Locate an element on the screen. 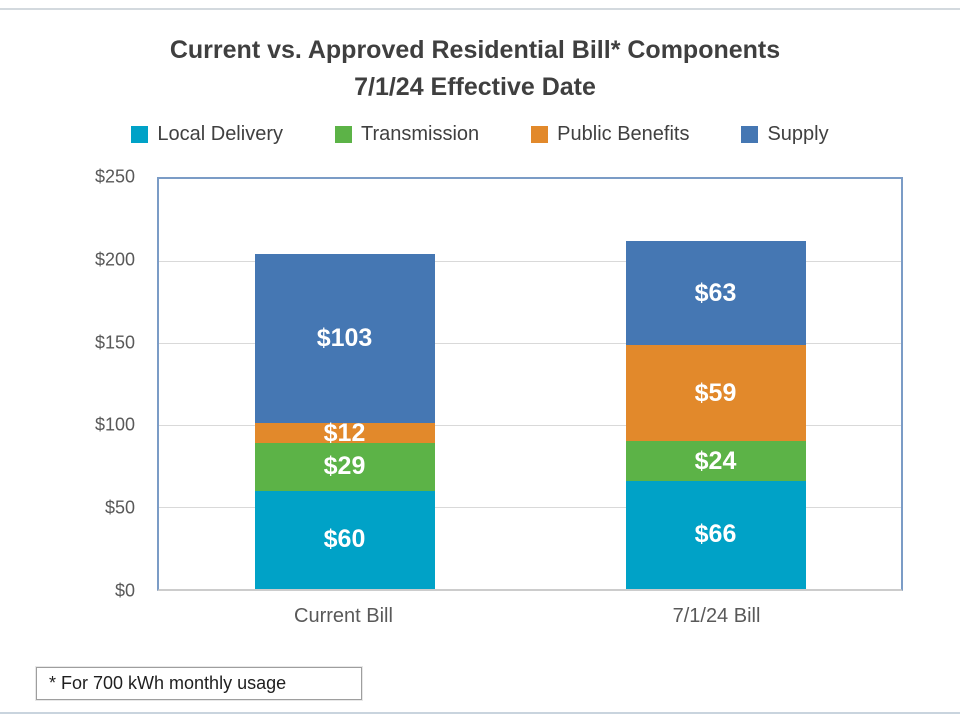 The width and height of the screenshot is (960, 720). y-tick-label-100: $100 is located at coordinates (114, 424).